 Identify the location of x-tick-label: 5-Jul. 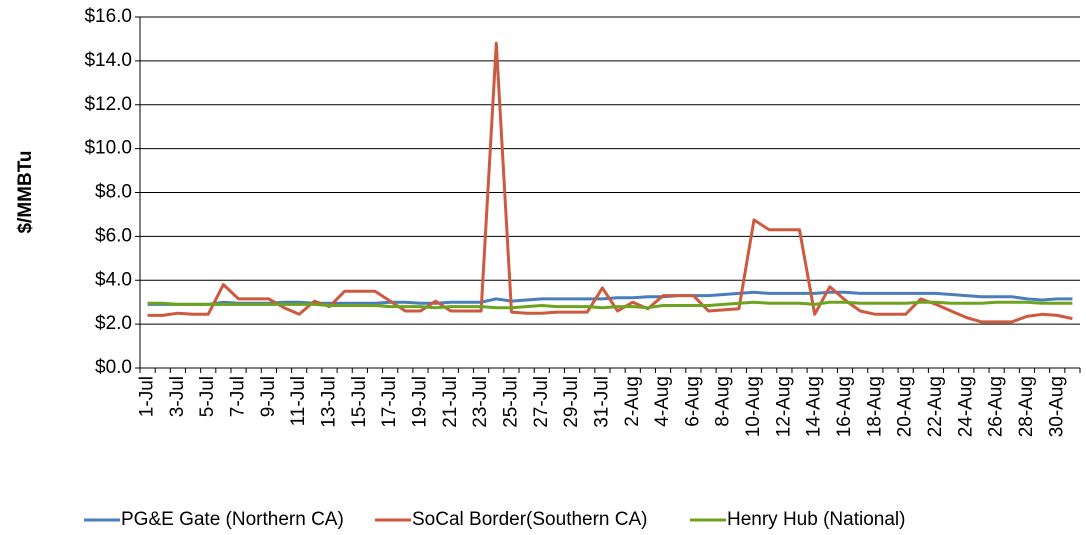
(207, 396).